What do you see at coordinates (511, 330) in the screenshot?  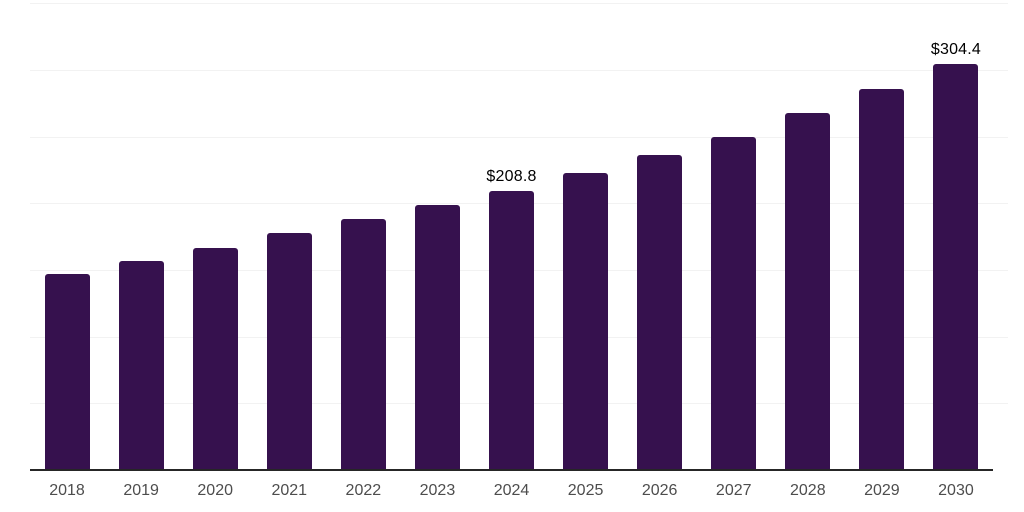 I see `bar-2024` at bounding box center [511, 330].